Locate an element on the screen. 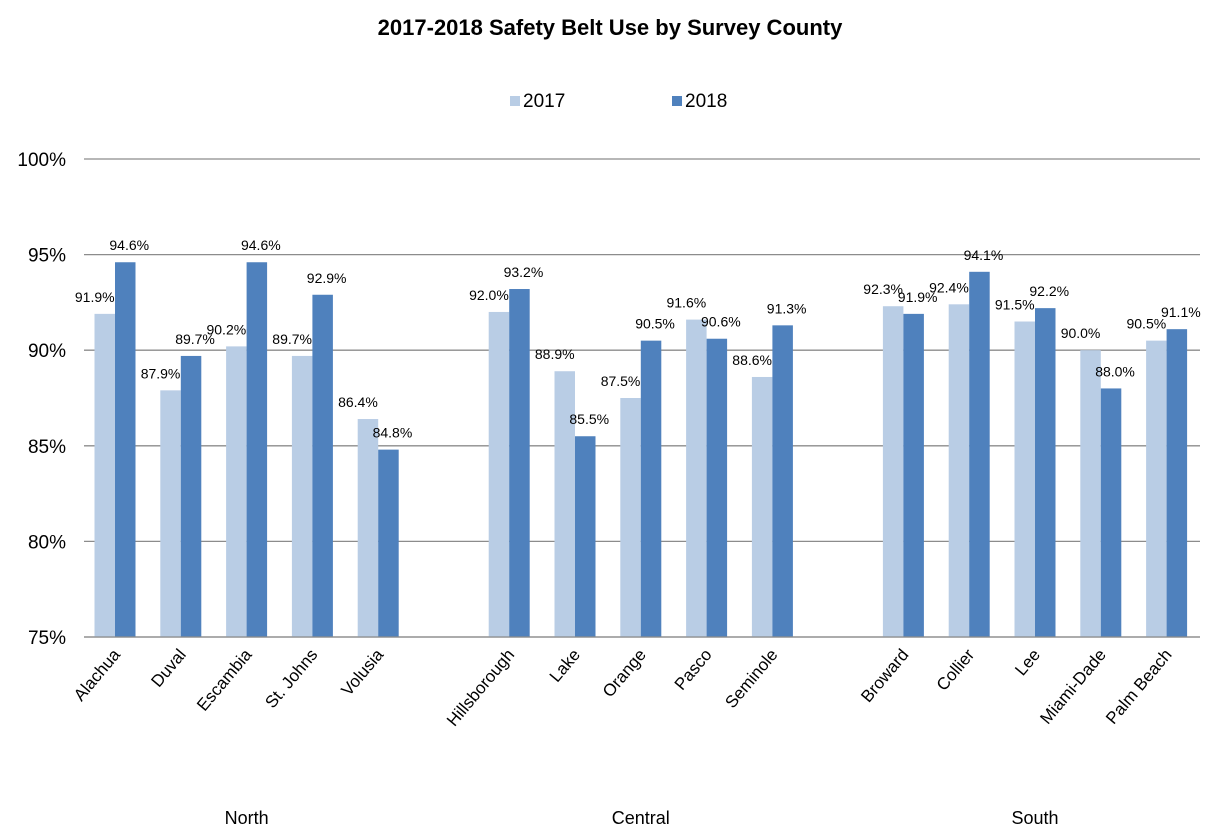 Image resolution: width=1213 pixels, height=830 pixels. data-label-2017: 88.6% is located at coordinates (752, 360).